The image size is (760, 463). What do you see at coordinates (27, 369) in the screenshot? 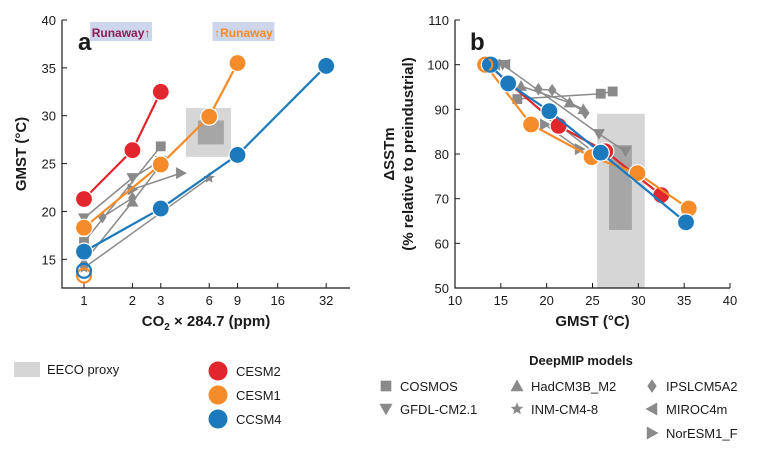
I see `legend-proxy-swatch` at bounding box center [27, 369].